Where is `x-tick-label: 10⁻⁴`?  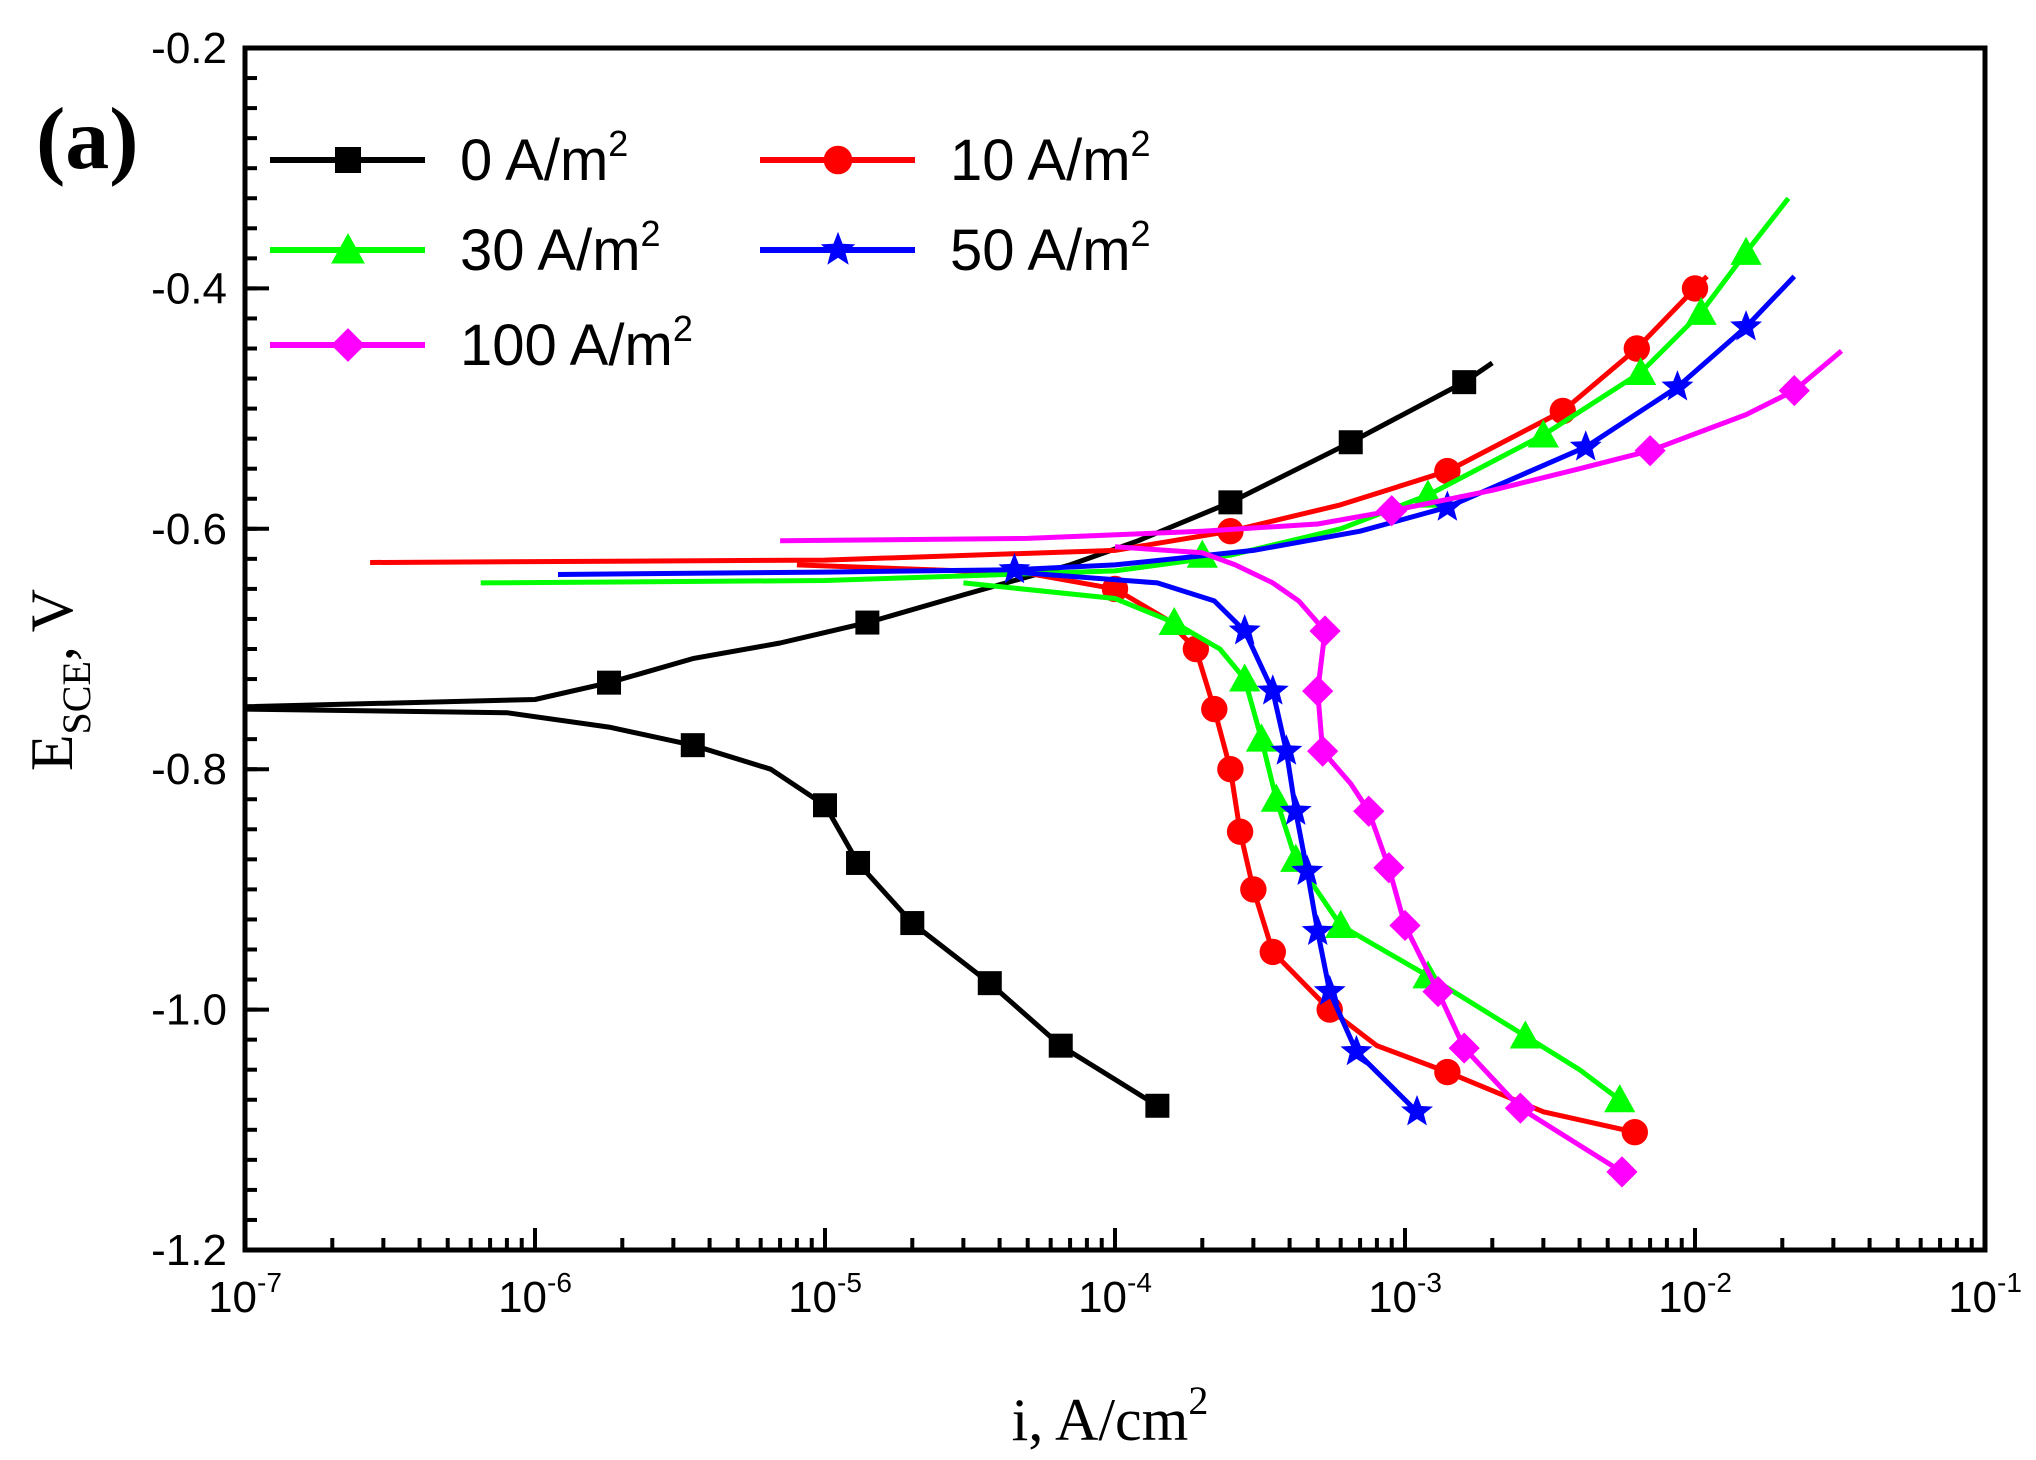 x-tick-label: 10⁻⁴ is located at coordinates (1115, 1294).